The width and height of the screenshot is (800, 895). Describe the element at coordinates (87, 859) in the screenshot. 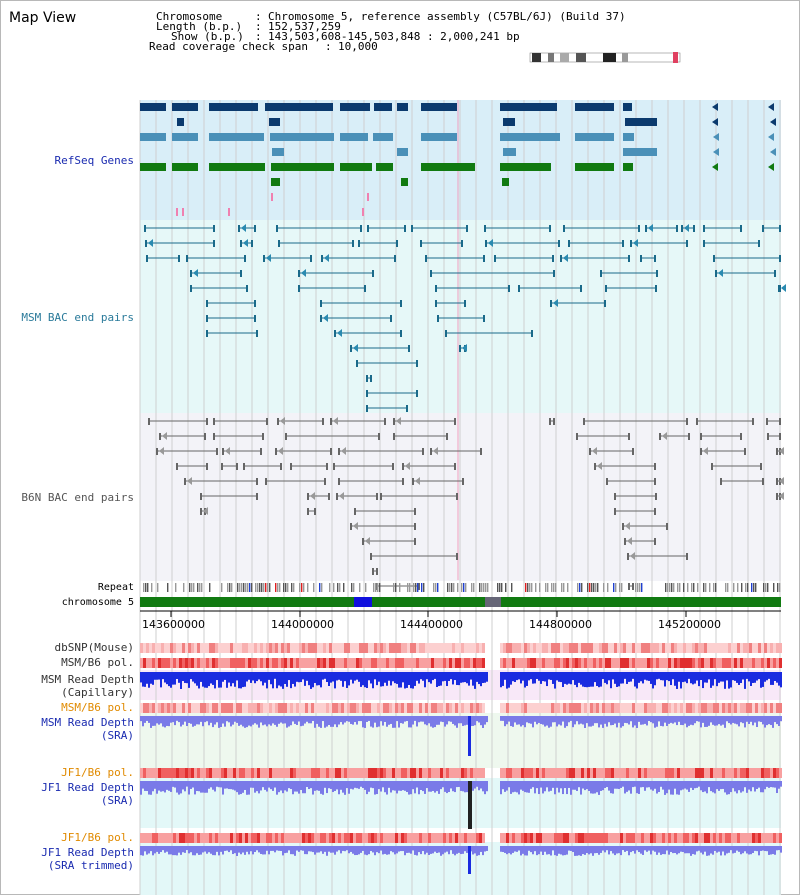

I see `jf1-depth-trim-label: JF1 Read Depth (SRA trimmed)` at that location.